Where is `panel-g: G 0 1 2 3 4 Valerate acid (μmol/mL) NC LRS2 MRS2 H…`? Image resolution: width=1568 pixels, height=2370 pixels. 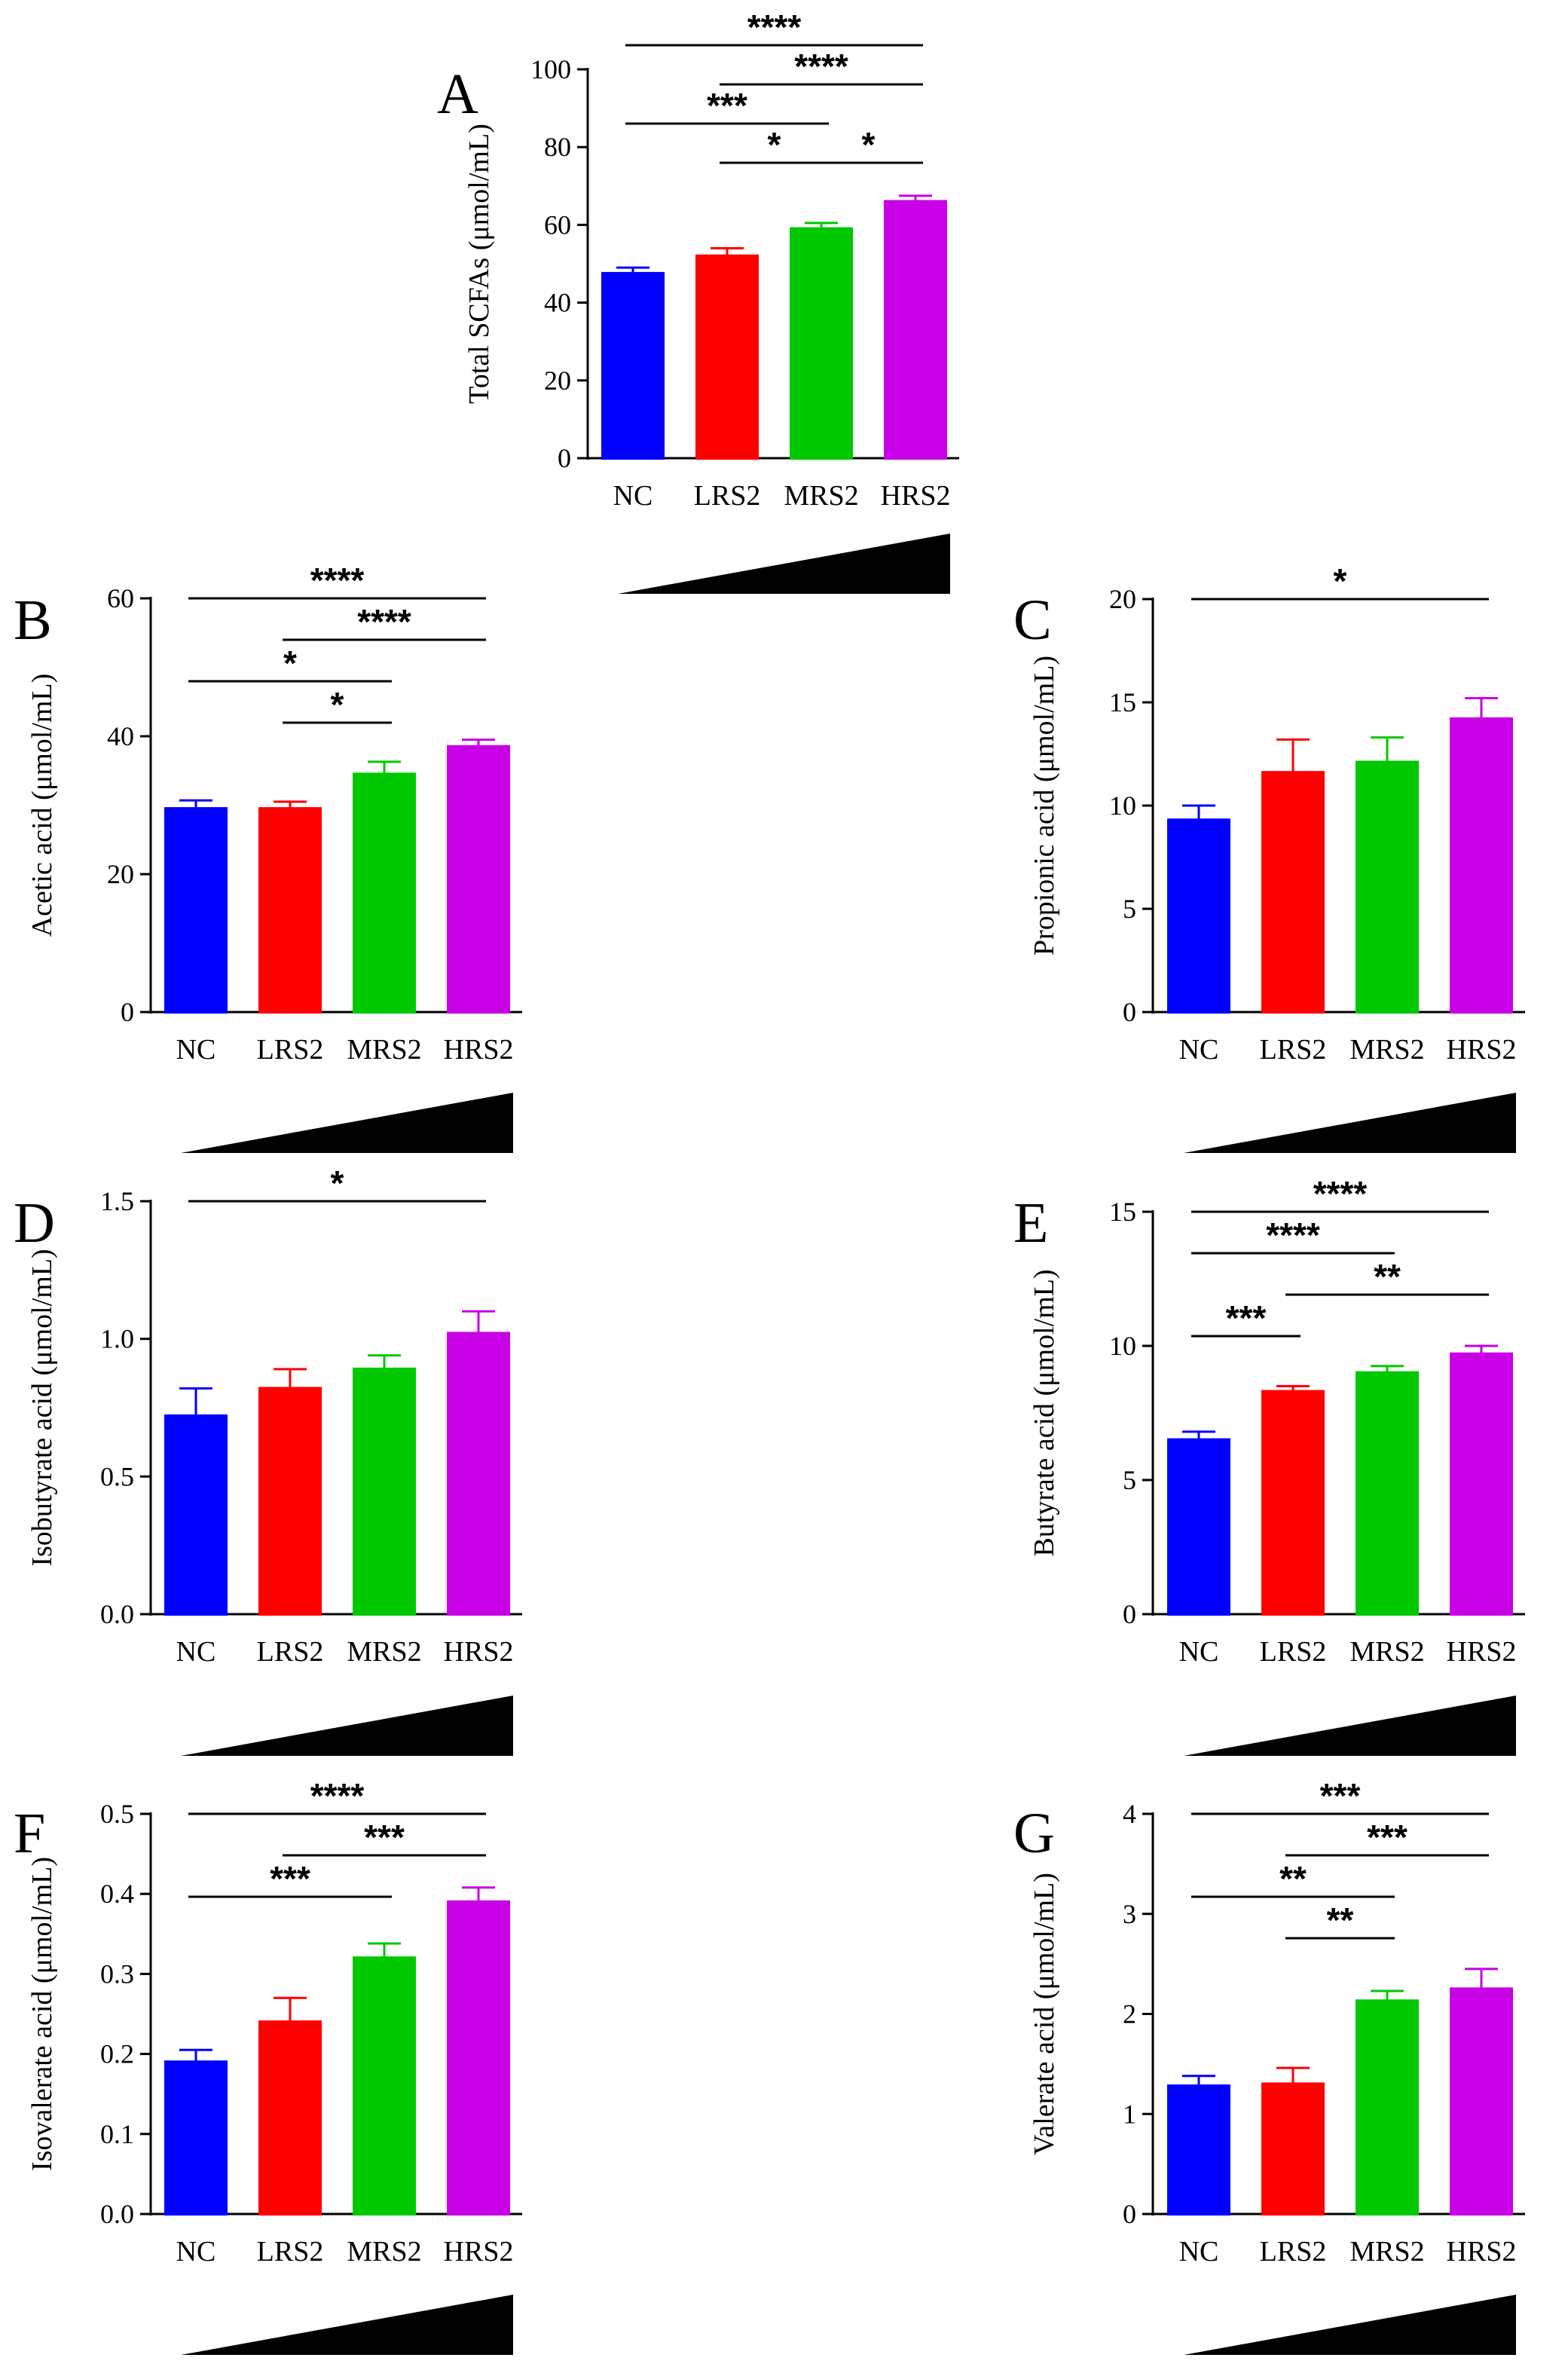
panel-g: G 0 1 2 3 4 Valerate acid (μmol/mL) NC LRS2 MRS2 H… is located at coordinates (1269, 2065).